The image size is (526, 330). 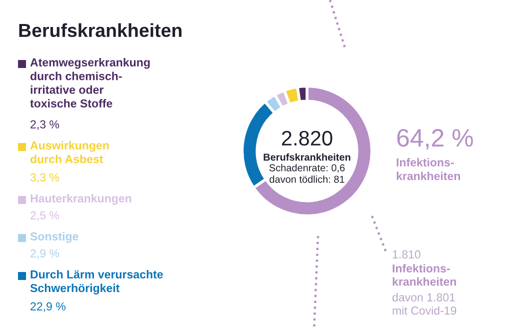 What do you see at coordinates (45, 216) in the screenshot?
I see `data-label: 2,5 %` at bounding box center [45, 216].